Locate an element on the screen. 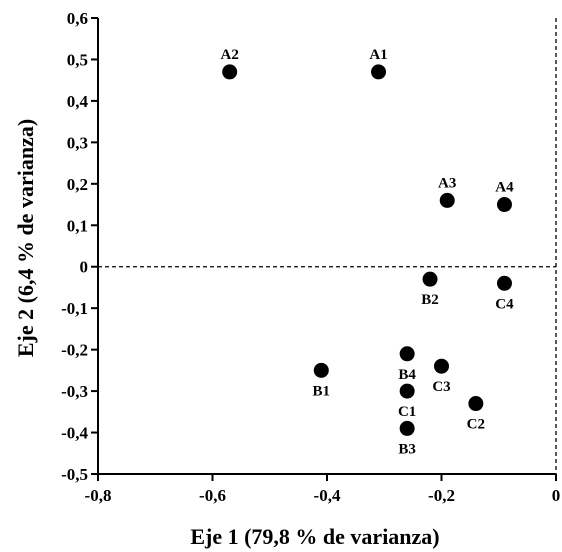 This screenshot has width=562, height=552. data-point-a4 is located at coordinates (504, 205).